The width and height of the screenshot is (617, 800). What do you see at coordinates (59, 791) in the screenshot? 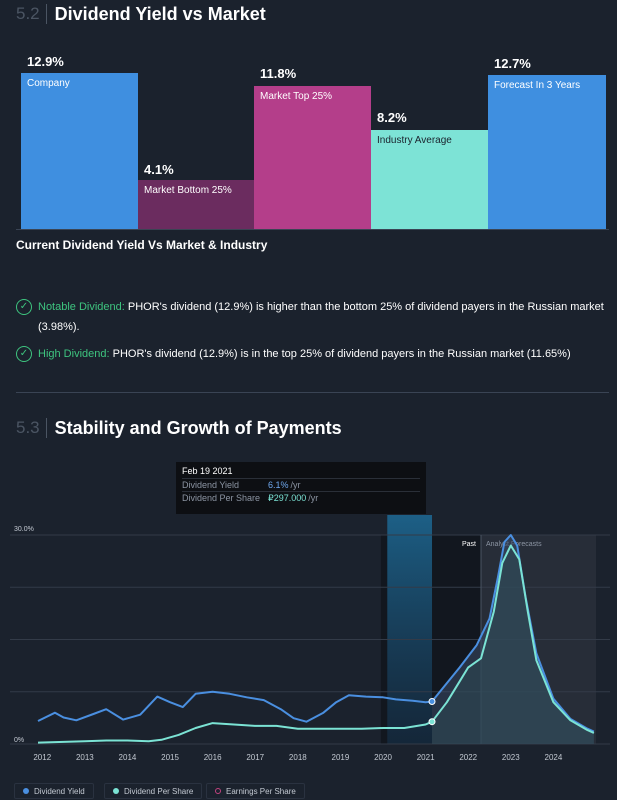
I see `legend-label: Dividend Yield` at bounding box center [59, 791].